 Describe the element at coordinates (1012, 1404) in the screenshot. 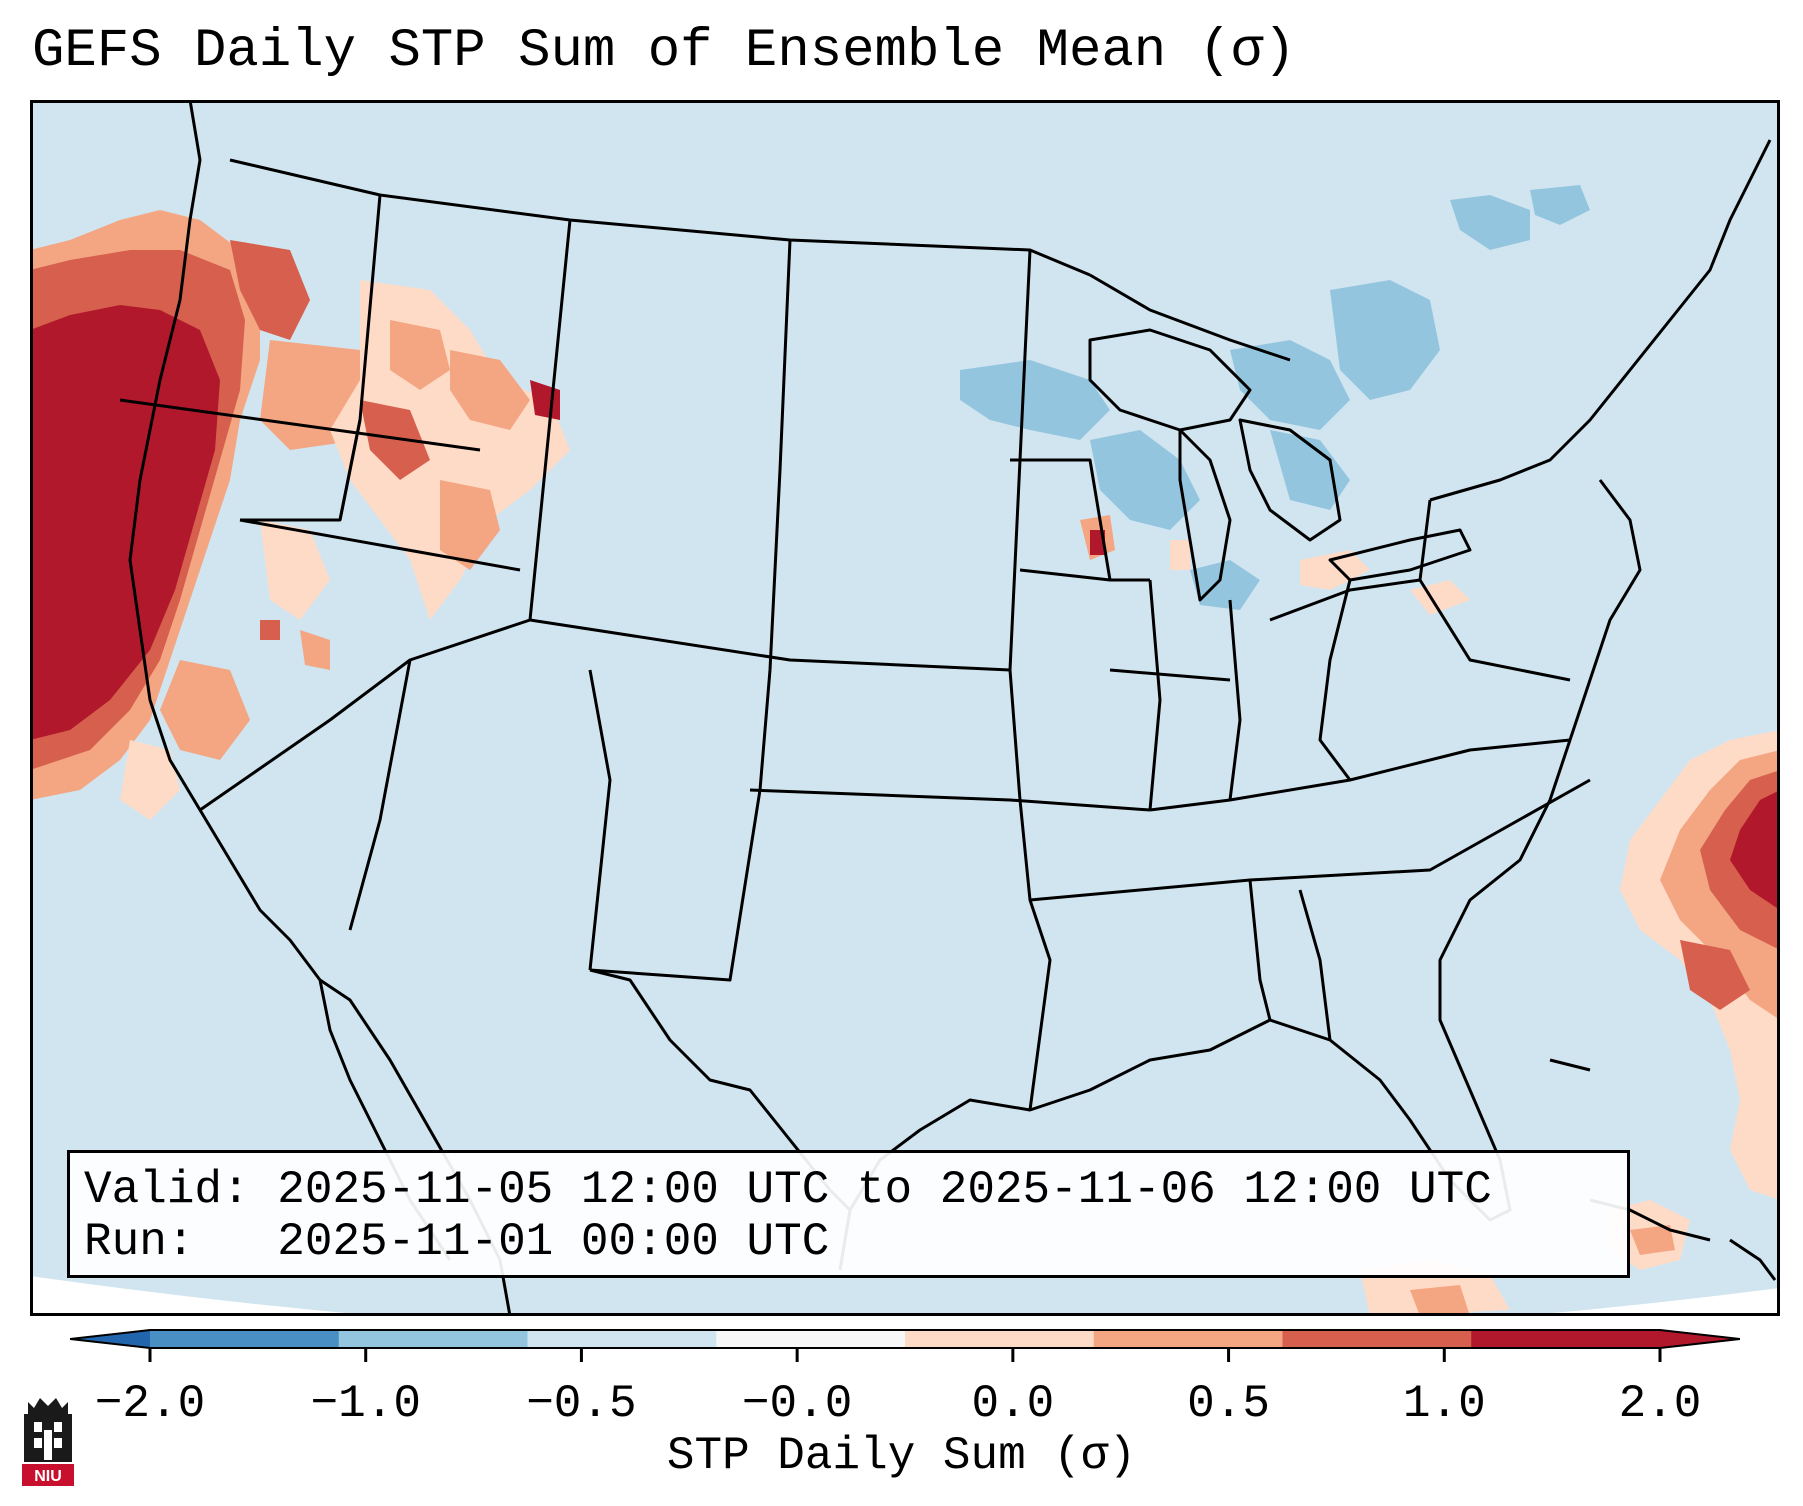

I see `colorbar-tick-label: 0.0` at that location.